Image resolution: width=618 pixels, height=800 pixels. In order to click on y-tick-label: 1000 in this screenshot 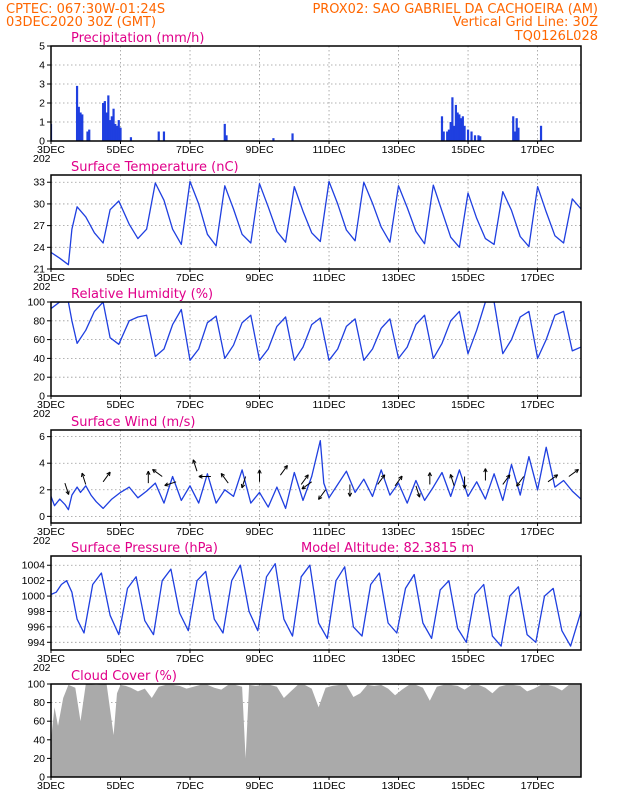, I will do `click(34, 597)`.